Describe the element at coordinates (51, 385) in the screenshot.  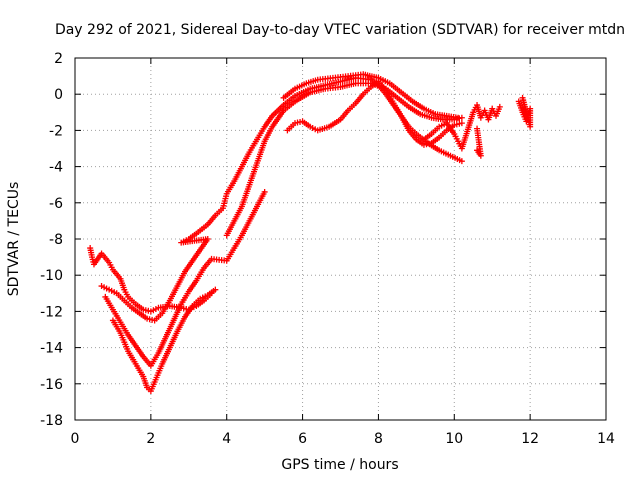
I see `y-tick-label: -16` at that location.